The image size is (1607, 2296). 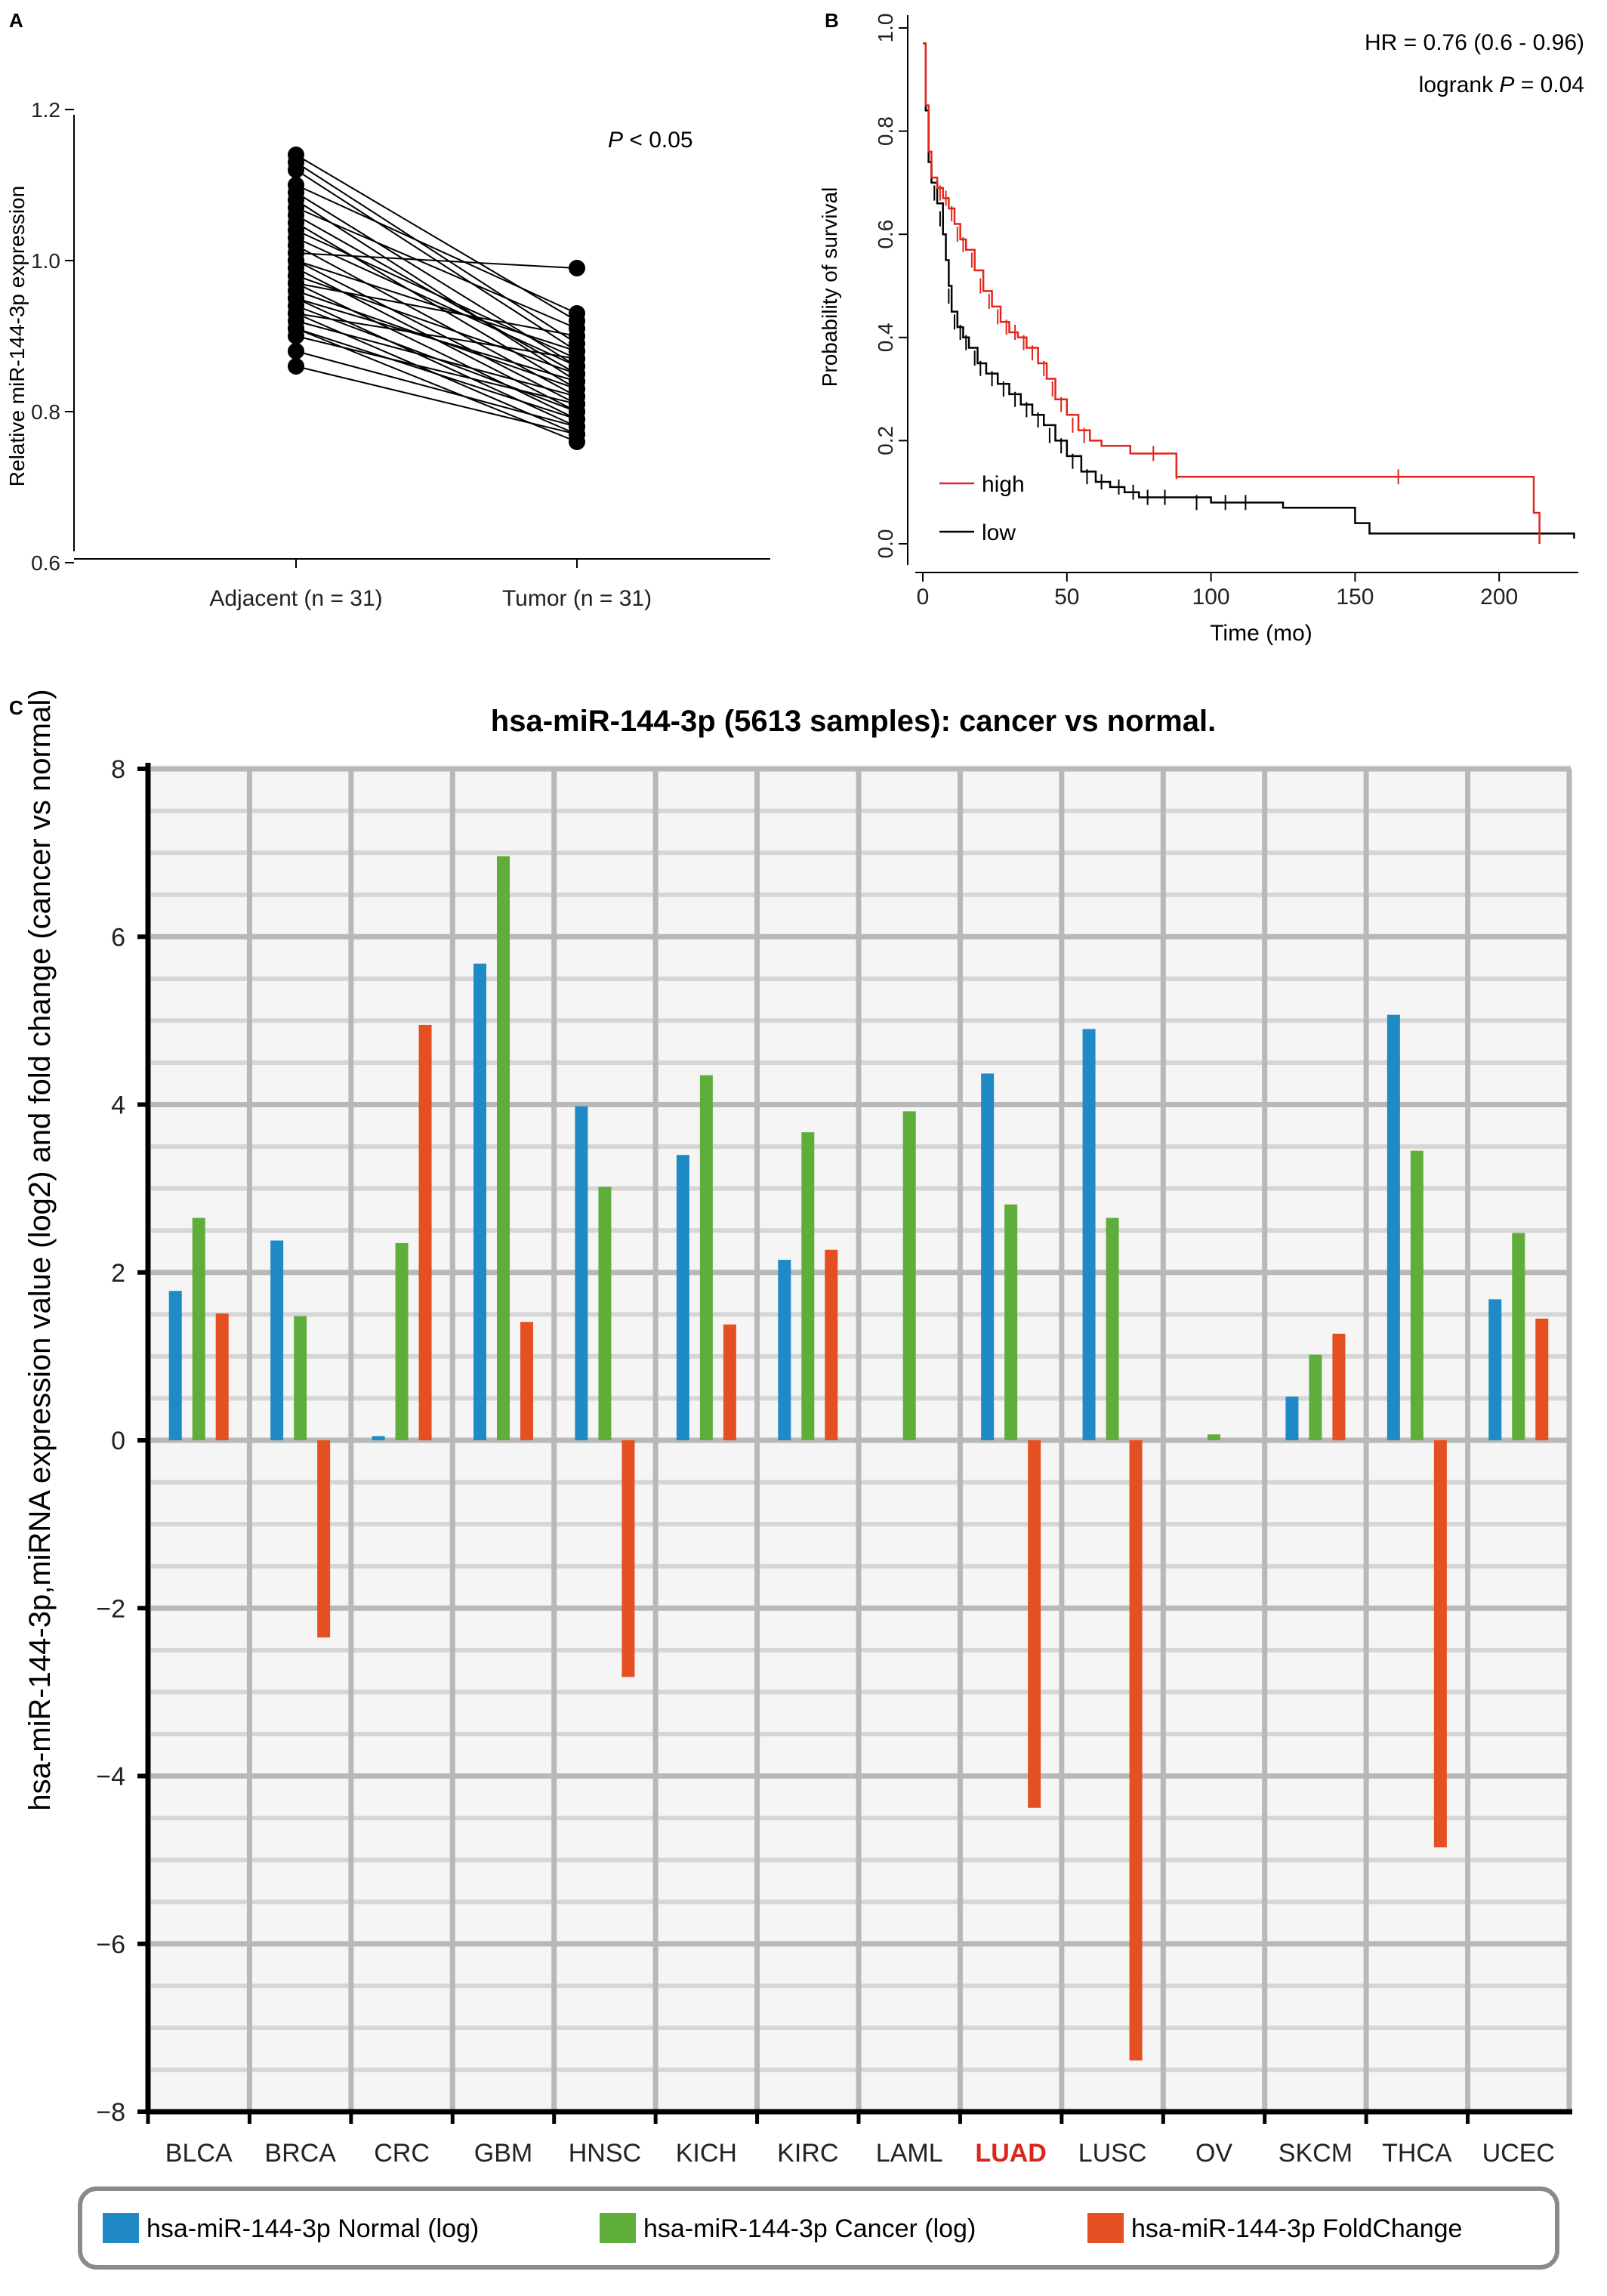 What do you see at coordinates (1393, 1227) in the screenshot?
I see `bar-thca-normal` at bounding box center [1393, 1227].